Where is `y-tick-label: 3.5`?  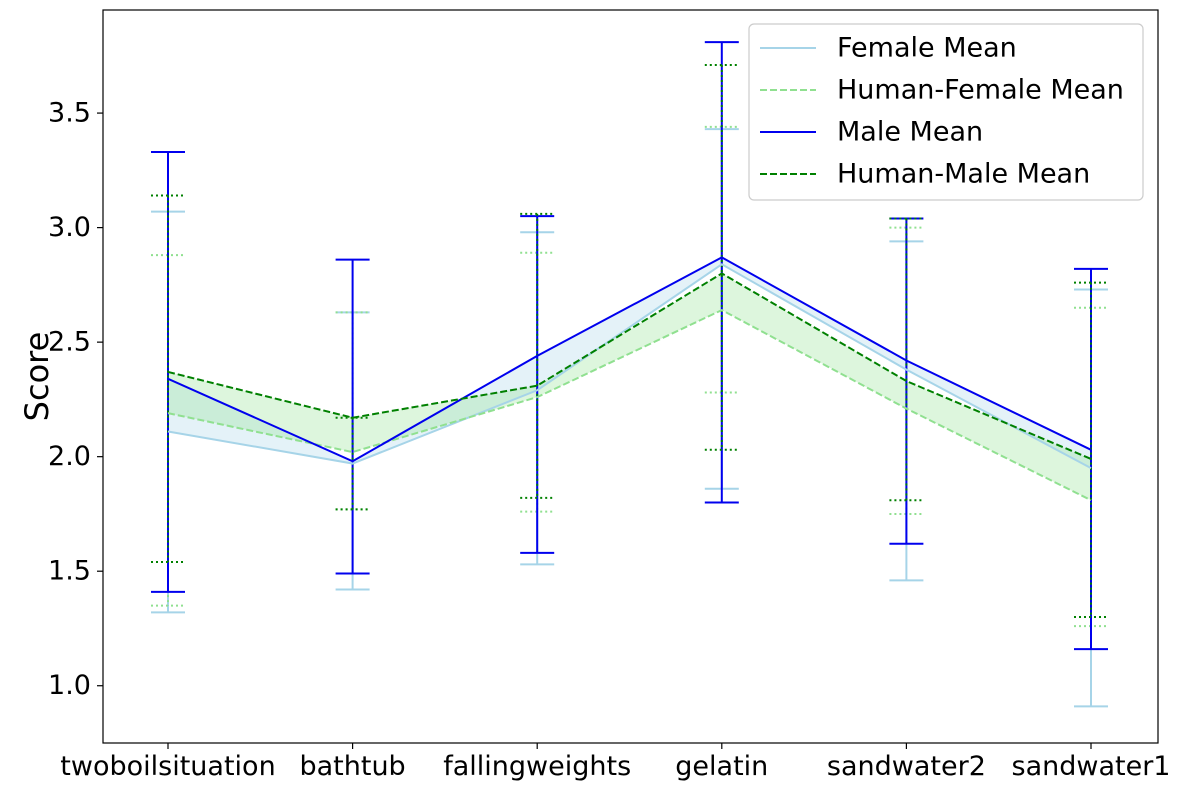 y-tick-label: 3.5 is located at coordinates (69, 113).